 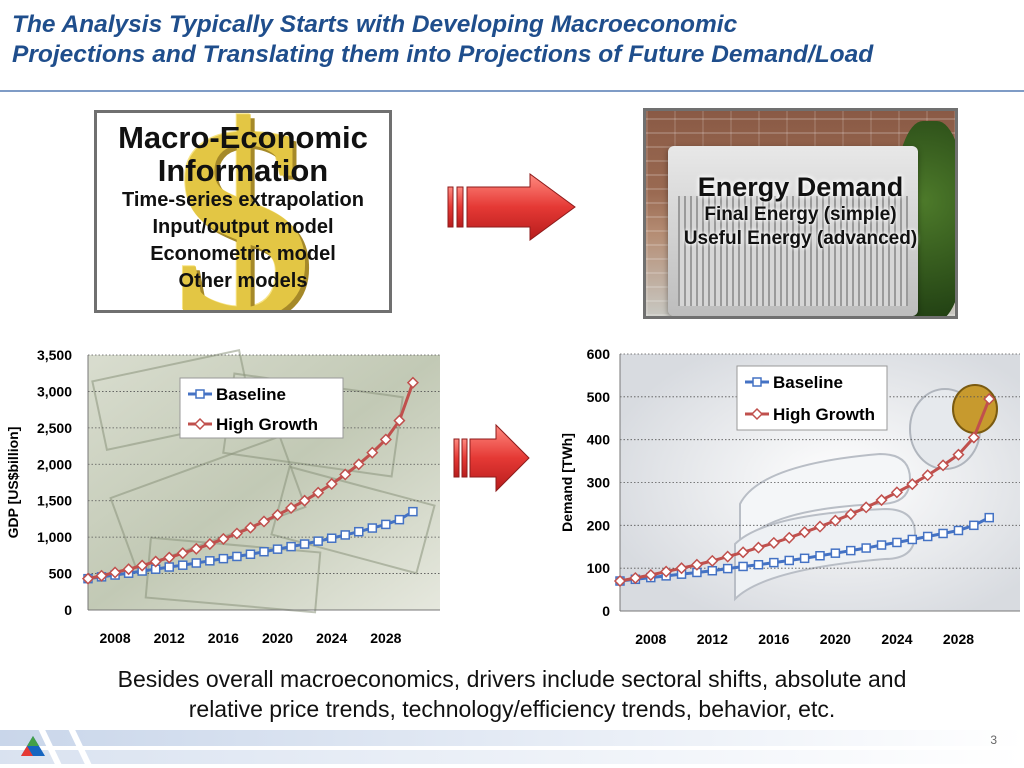 What do you see at coordinates (277, 638) in the screenshot?
I see `x-tick-label: 2020` at bounding box center [277, 638].